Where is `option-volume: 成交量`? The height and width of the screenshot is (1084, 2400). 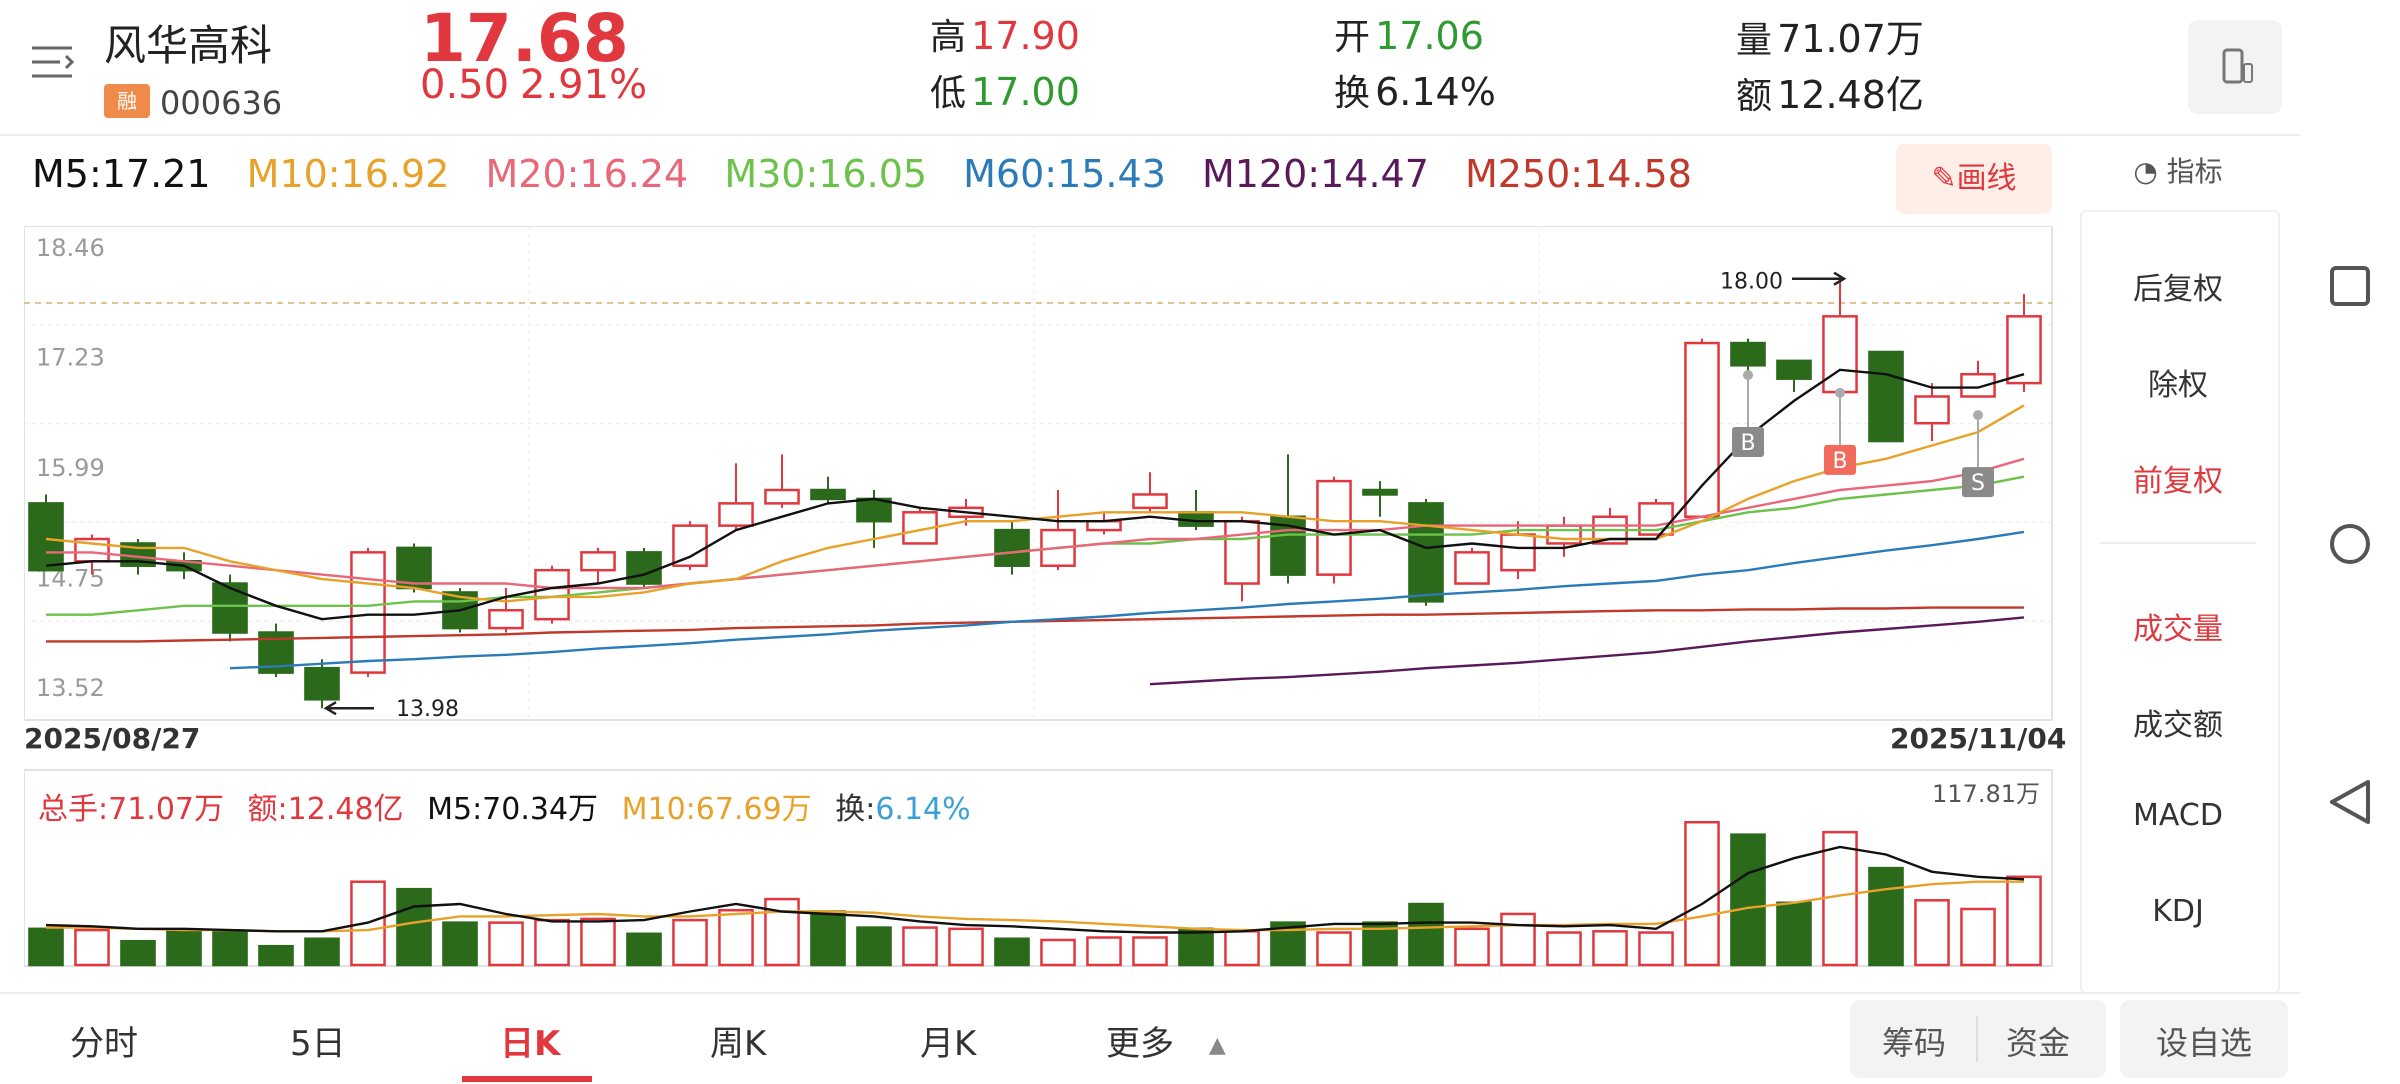
option-volume: 成交量 is located at coordinates (2178, 629).